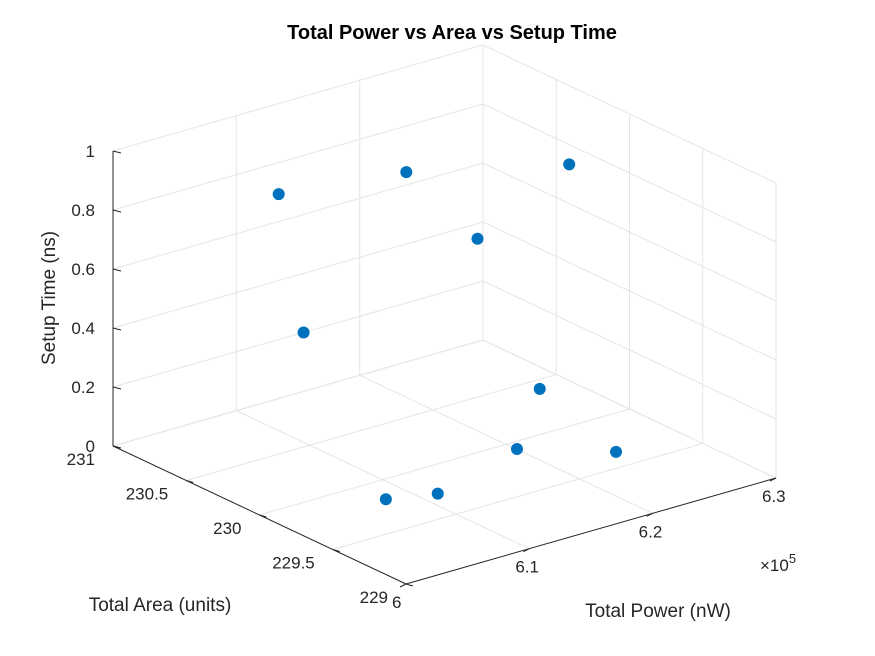 This screenshot has width=875, height=656. What do you see at coordinates (81, 459) in the screenshot?
I see `y-tick-label: 231` at bounding box center [81, 459].